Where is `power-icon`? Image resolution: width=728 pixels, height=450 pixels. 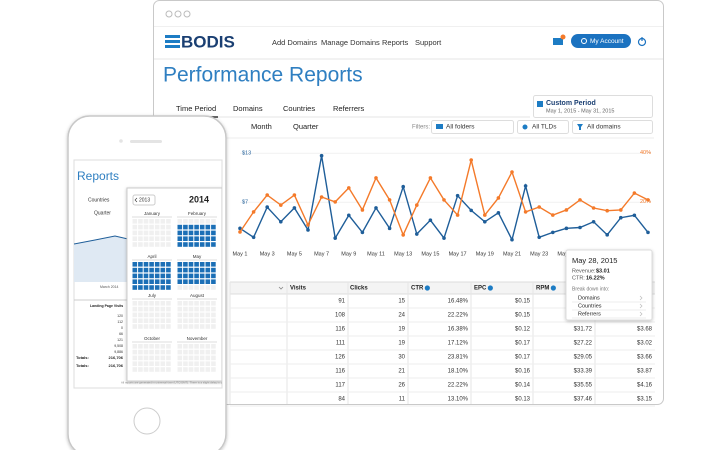
power-icon is located at coordinates (642, 42).